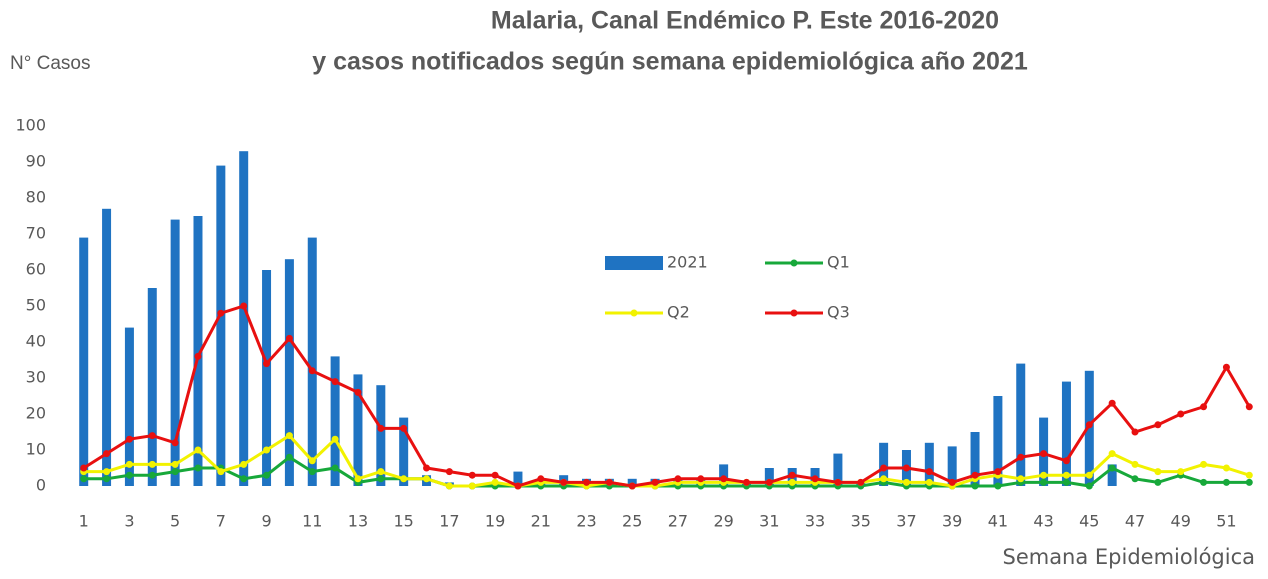 This screenshot has width=1268, height=579. Describe the element at coordinates (1043, 521) in the screenshot. I see `x-tick-label: 43` at that location.